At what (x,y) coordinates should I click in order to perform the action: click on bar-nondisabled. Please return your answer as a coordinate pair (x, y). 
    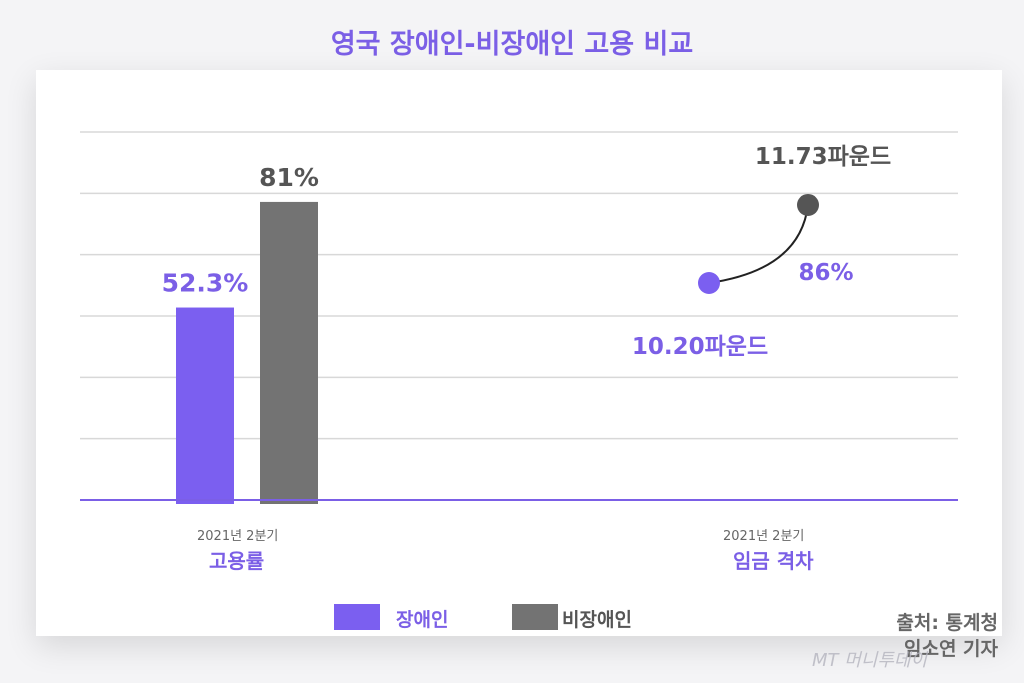
    Looking at the image, I should click on (289, 353).